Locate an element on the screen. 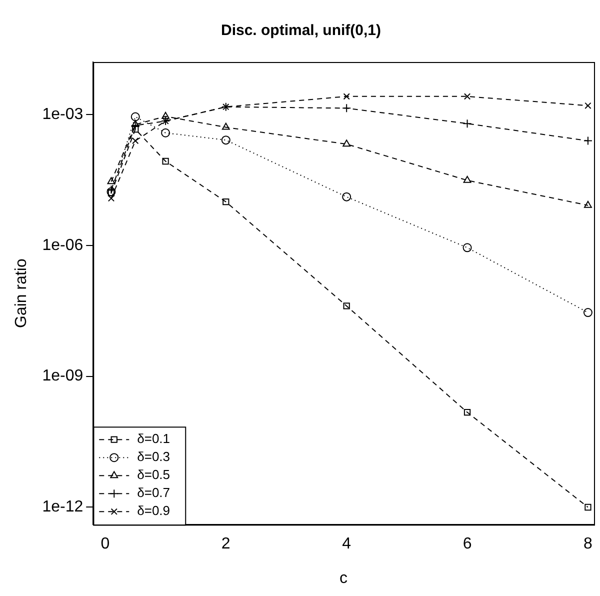 The image size is (600, 596). x-tick-label: 2 is located at coordinates (225, 544).